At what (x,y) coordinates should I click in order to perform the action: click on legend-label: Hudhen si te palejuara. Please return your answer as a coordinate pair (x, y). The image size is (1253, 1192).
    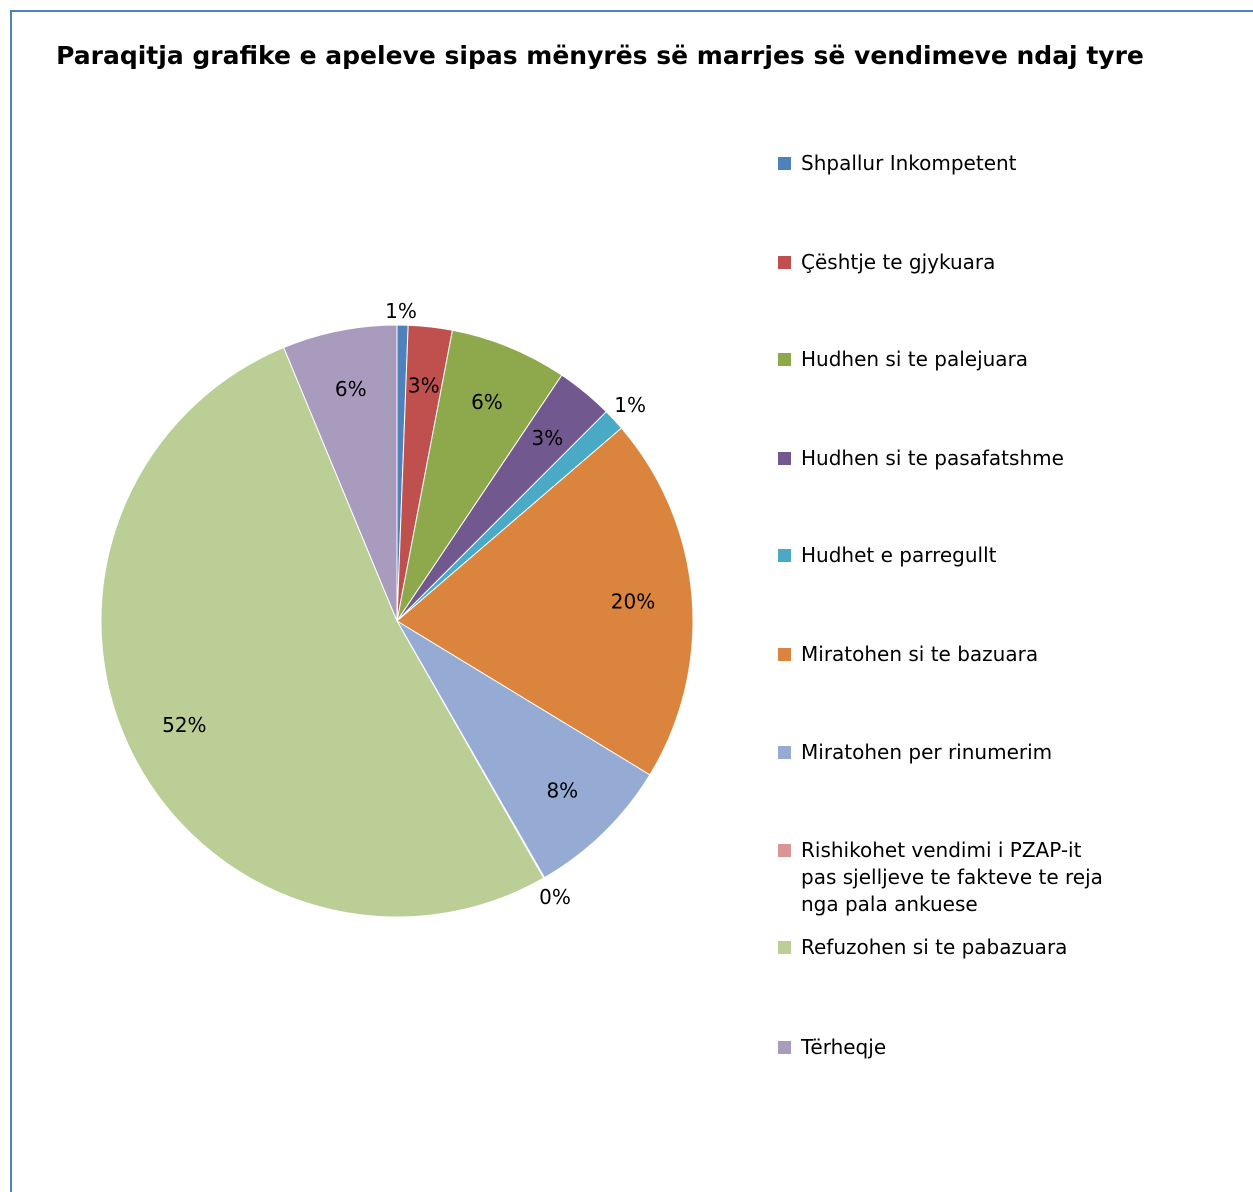
    Looking at the image, I should click on (915, 359).